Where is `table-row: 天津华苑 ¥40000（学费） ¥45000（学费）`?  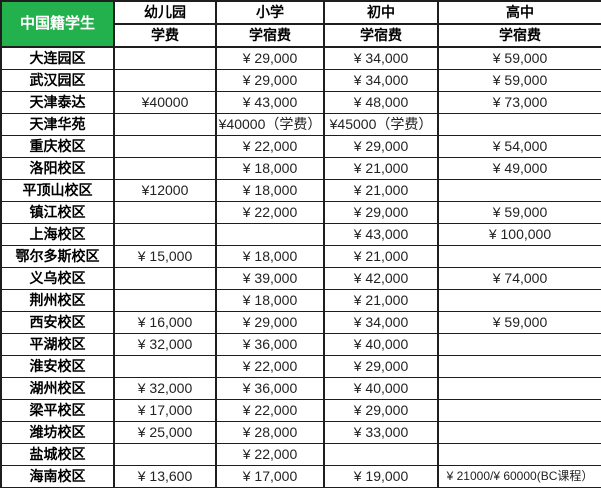
table-row: 天津华苑 ¥40000（学费） ¥45000（学费） is located at coordinates (300, 124).